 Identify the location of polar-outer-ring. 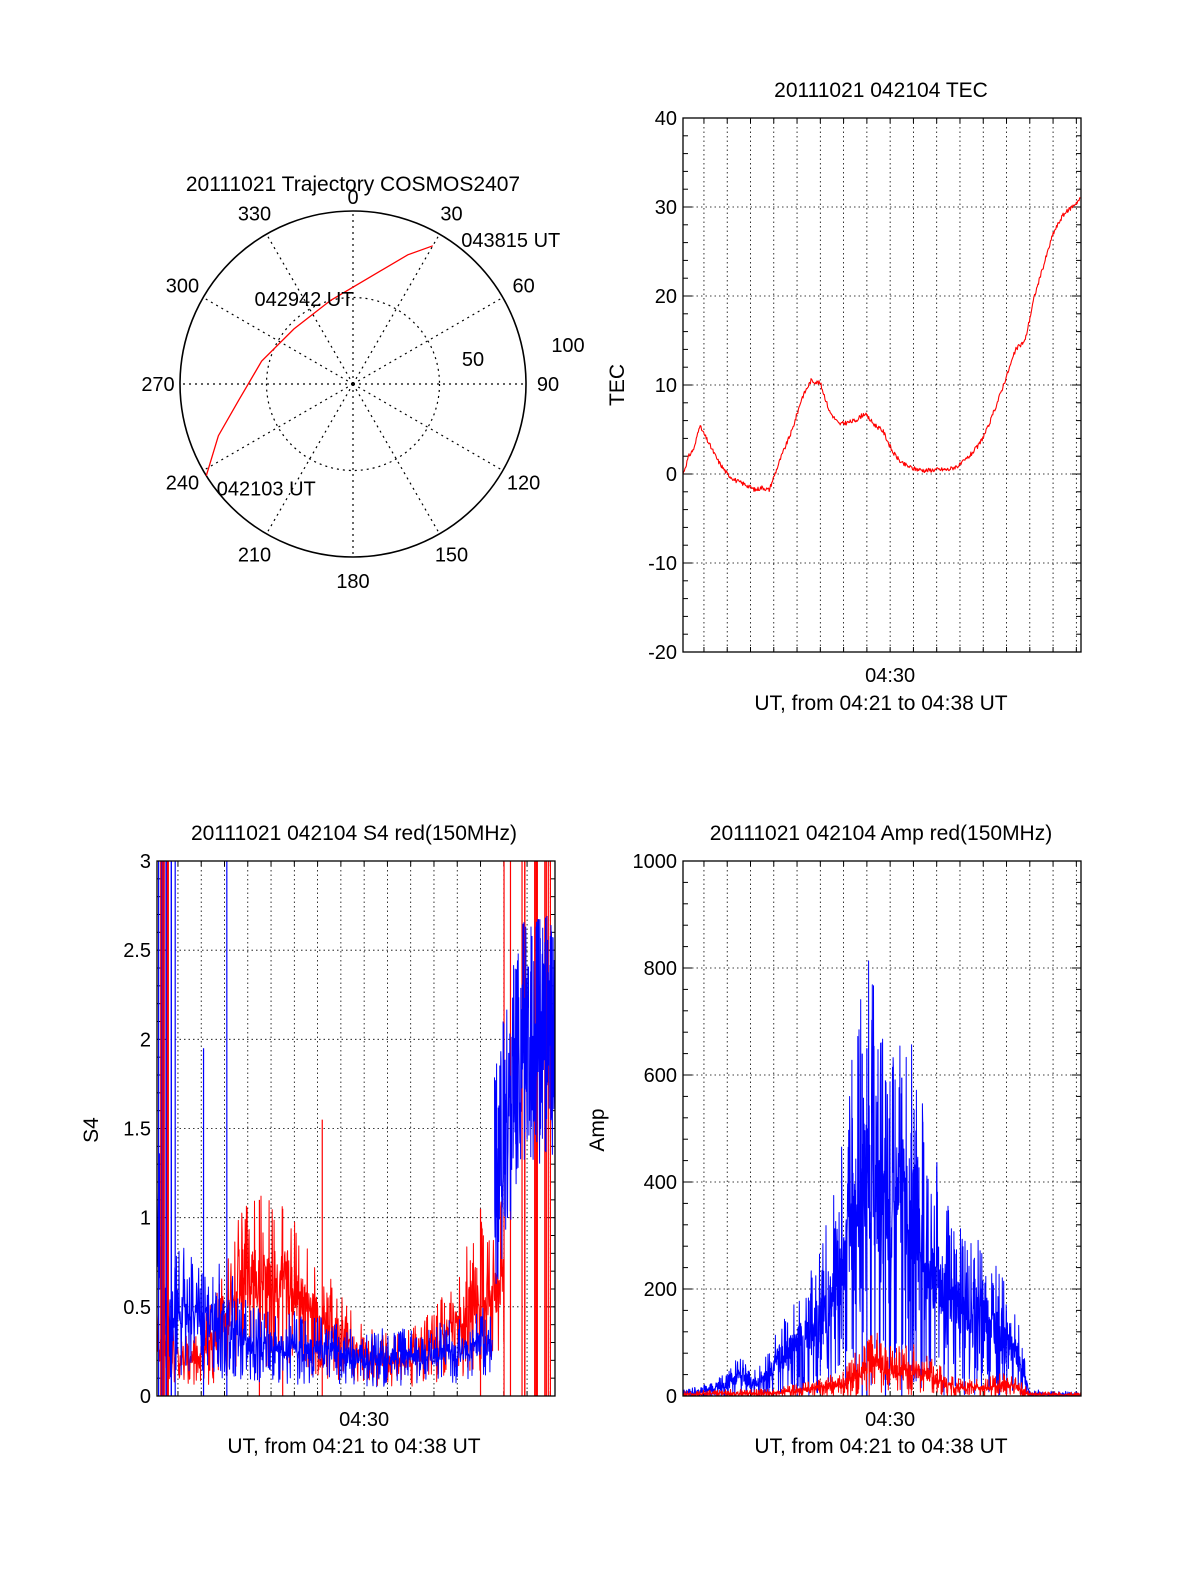
(353, 384).